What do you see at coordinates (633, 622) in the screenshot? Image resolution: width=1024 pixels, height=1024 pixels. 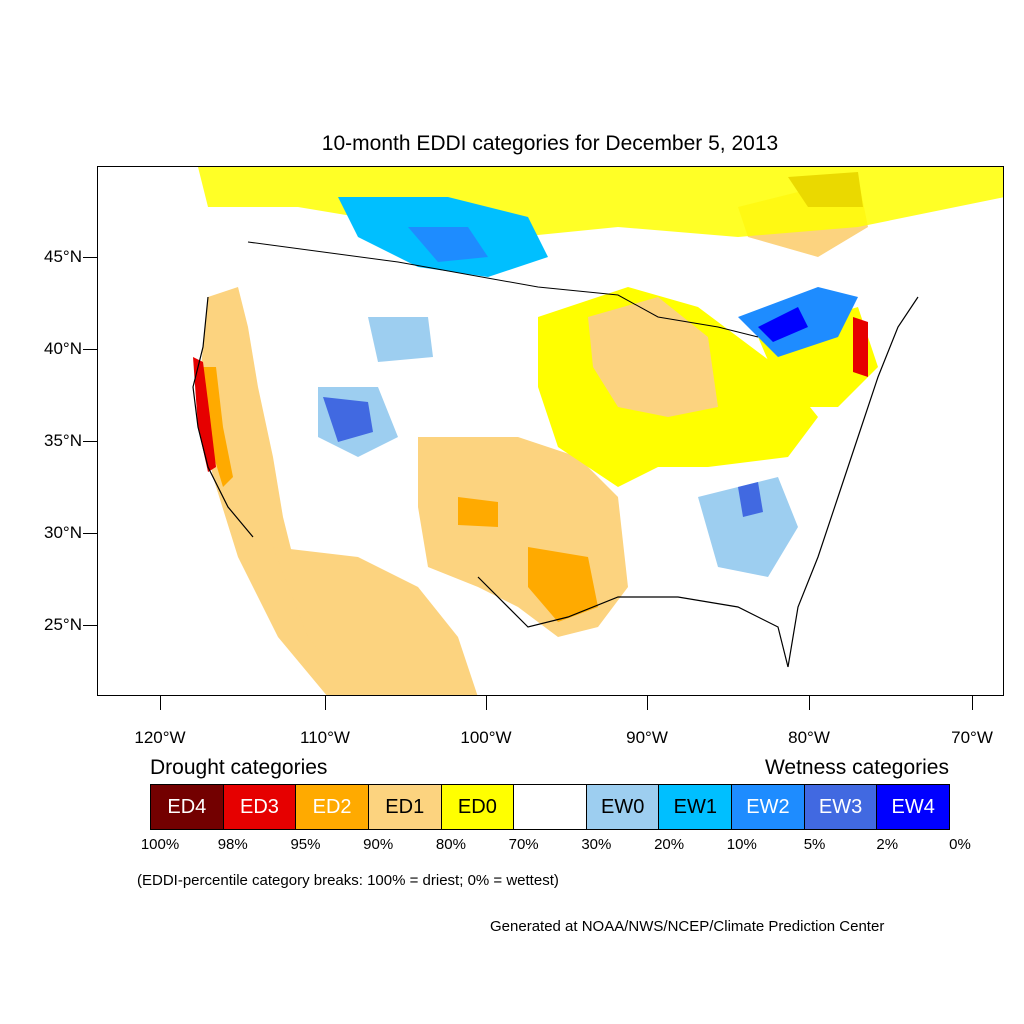 I see `gulf-coast-outline` at bounding box center [633, 622].